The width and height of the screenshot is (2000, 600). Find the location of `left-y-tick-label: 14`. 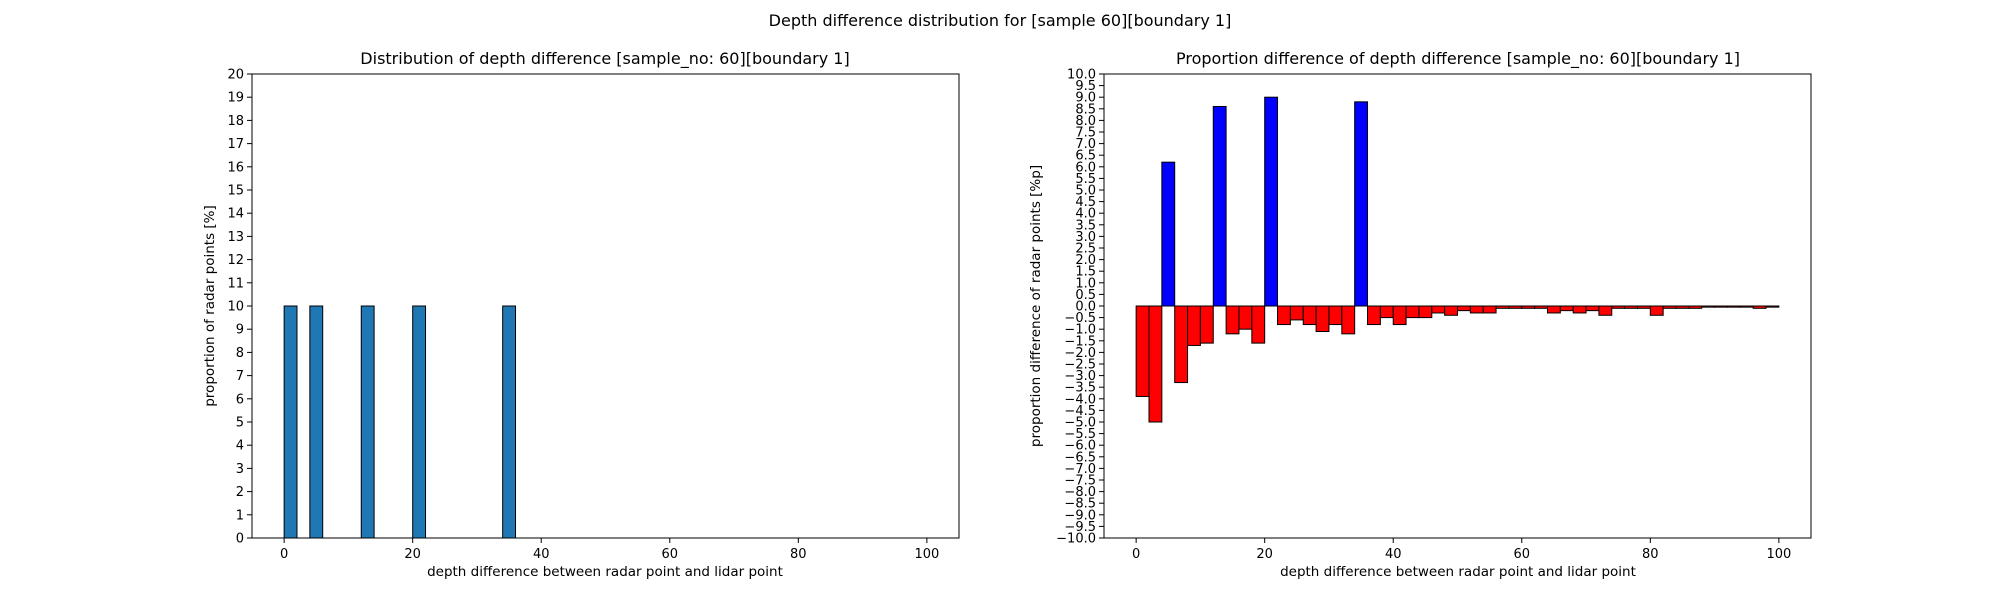

left-y-tick-label: 14 is located at coordinates (235, 214).